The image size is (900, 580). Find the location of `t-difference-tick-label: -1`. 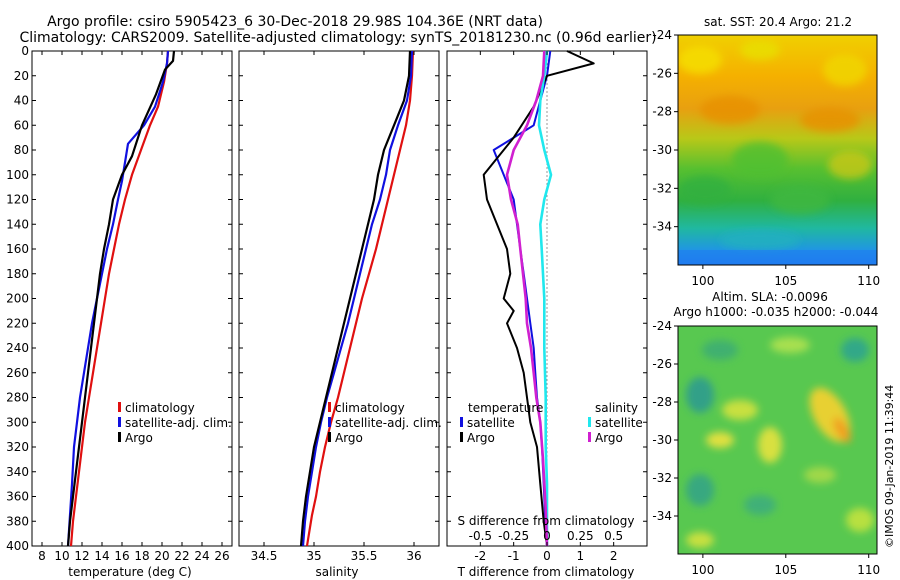

t-difference-tick-label: -1 is located at coordinates (514, 556).